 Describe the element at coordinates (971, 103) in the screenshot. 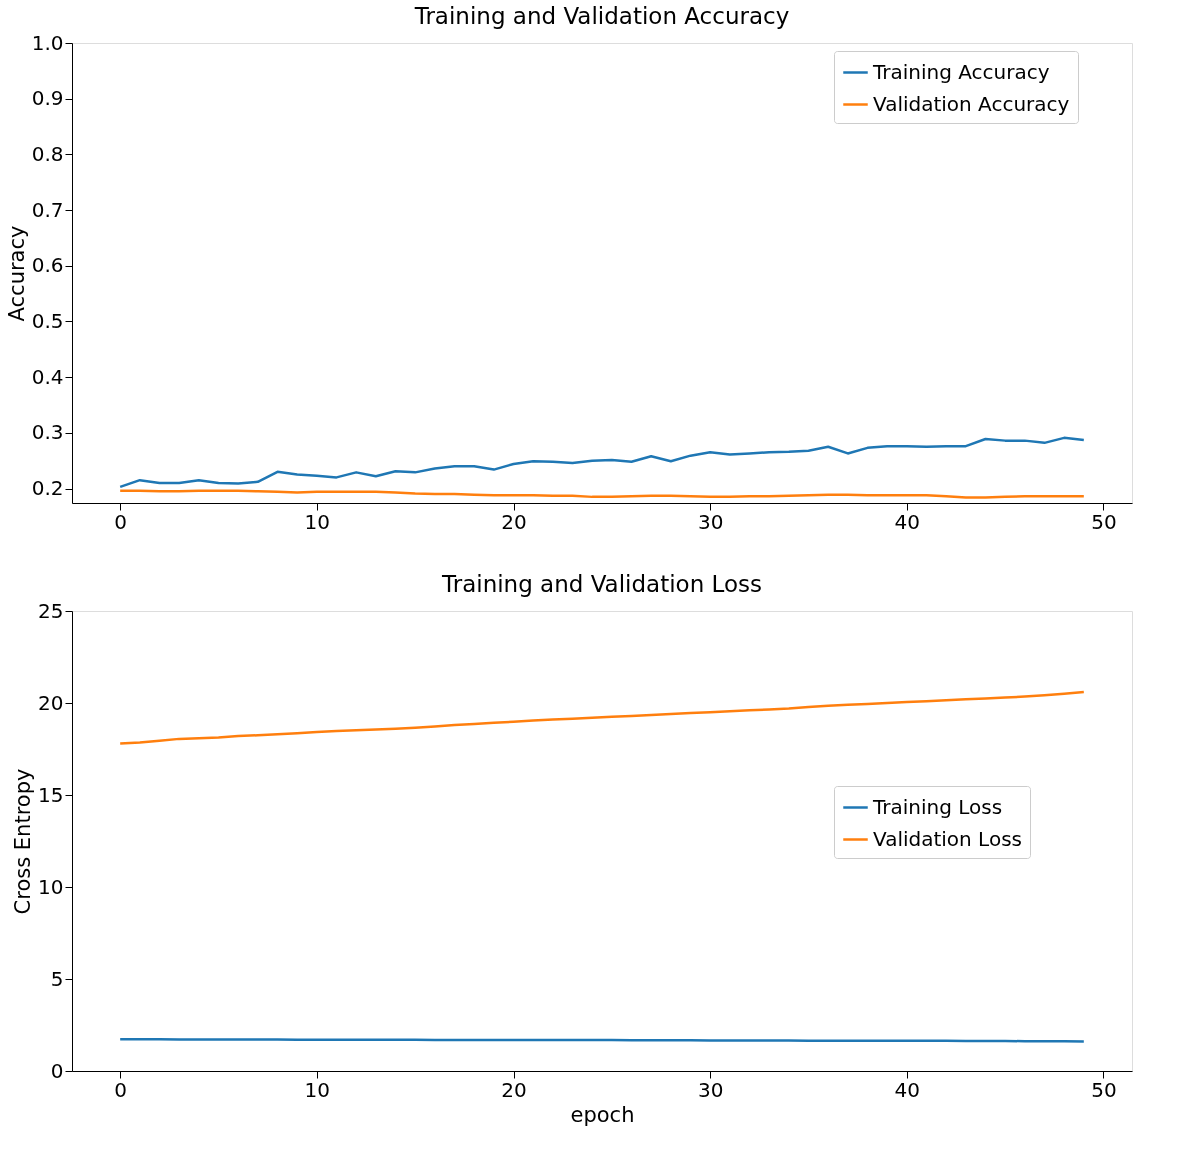

I see `legend-label: Validation Accuracy` at that location.